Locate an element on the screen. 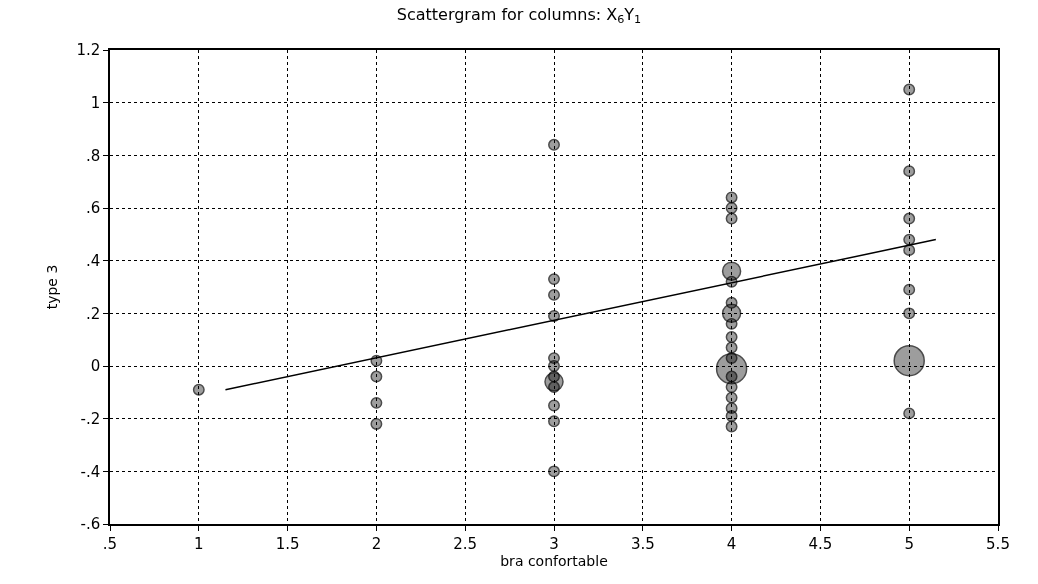  y-tick-label: -.4 is located at coordinates (90, 471).